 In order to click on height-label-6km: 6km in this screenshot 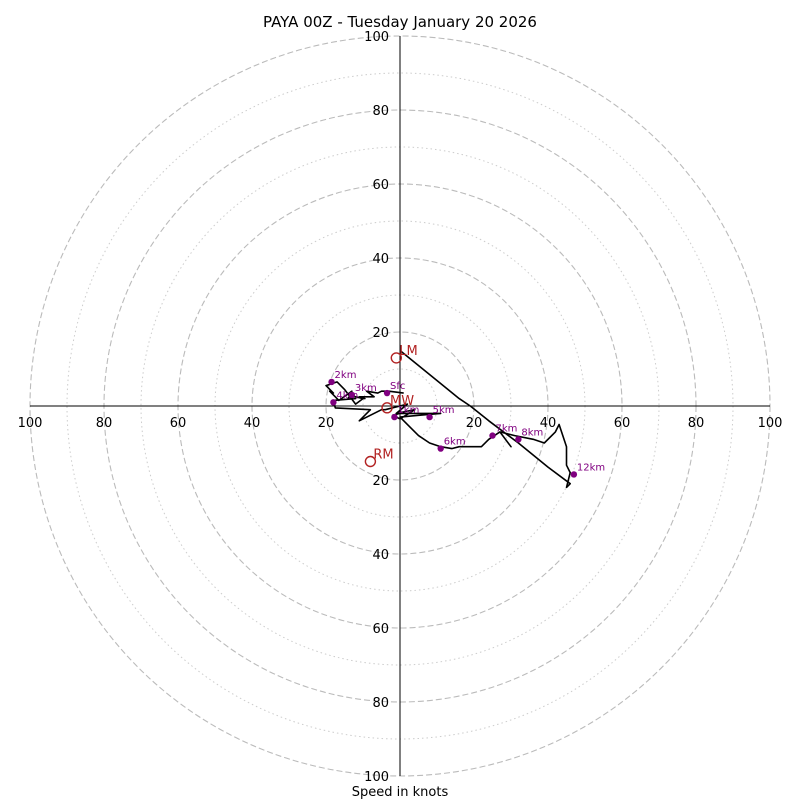, I will do `click(455, 442)`.